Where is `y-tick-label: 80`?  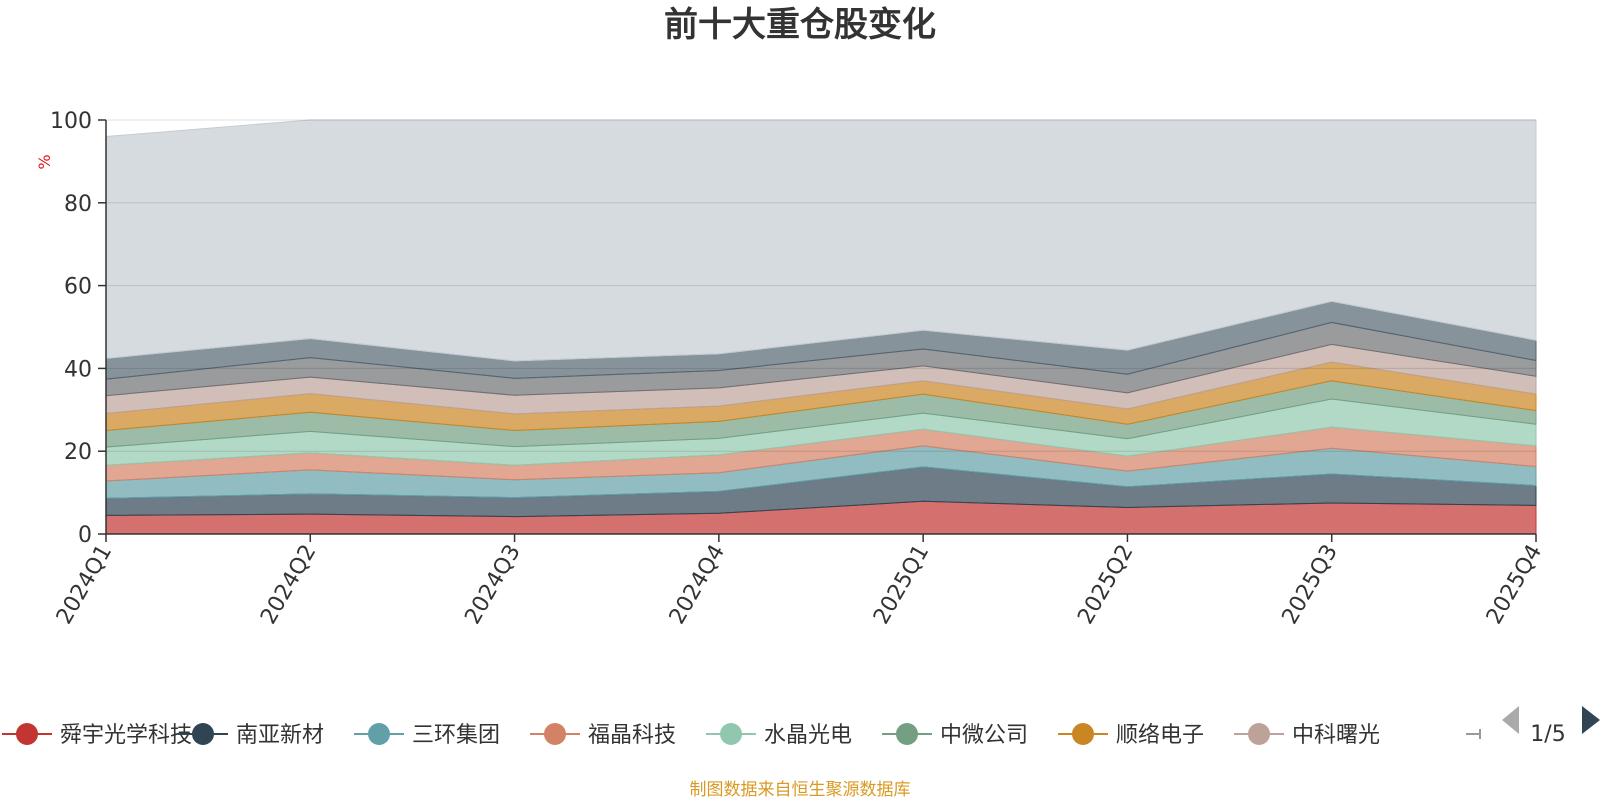
y-tick-label: 80 is located at coordinates (78, 204).